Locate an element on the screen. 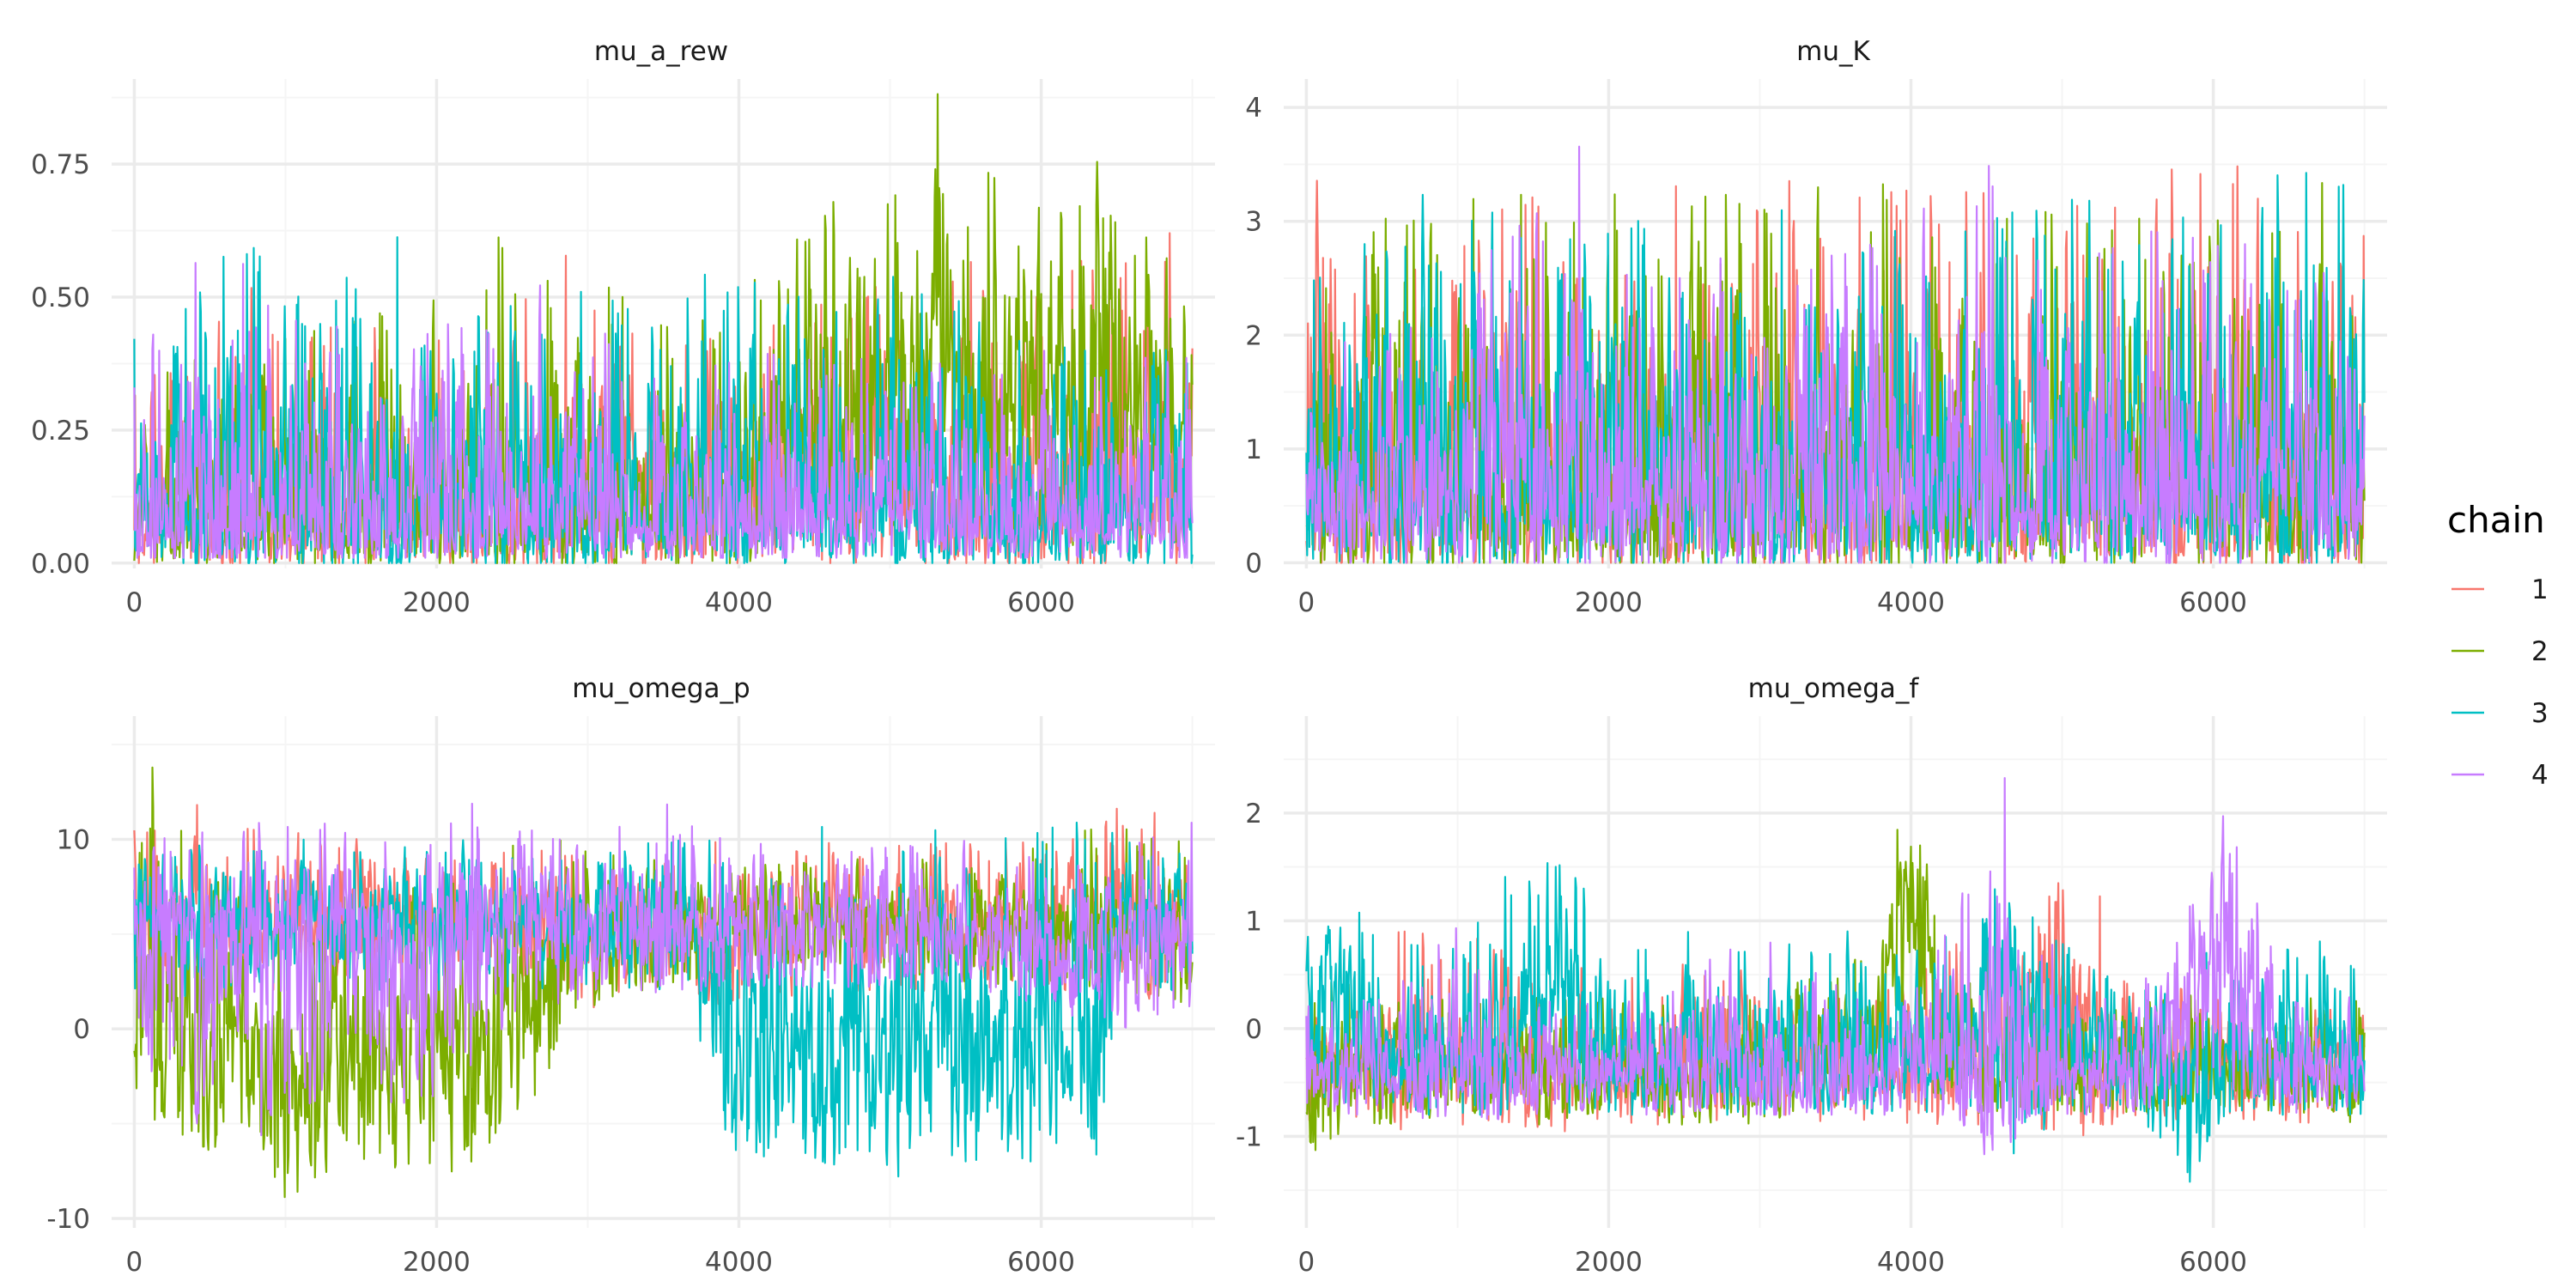  legend: chain 1 2 3 4 is located at coordinates (2498, 645).